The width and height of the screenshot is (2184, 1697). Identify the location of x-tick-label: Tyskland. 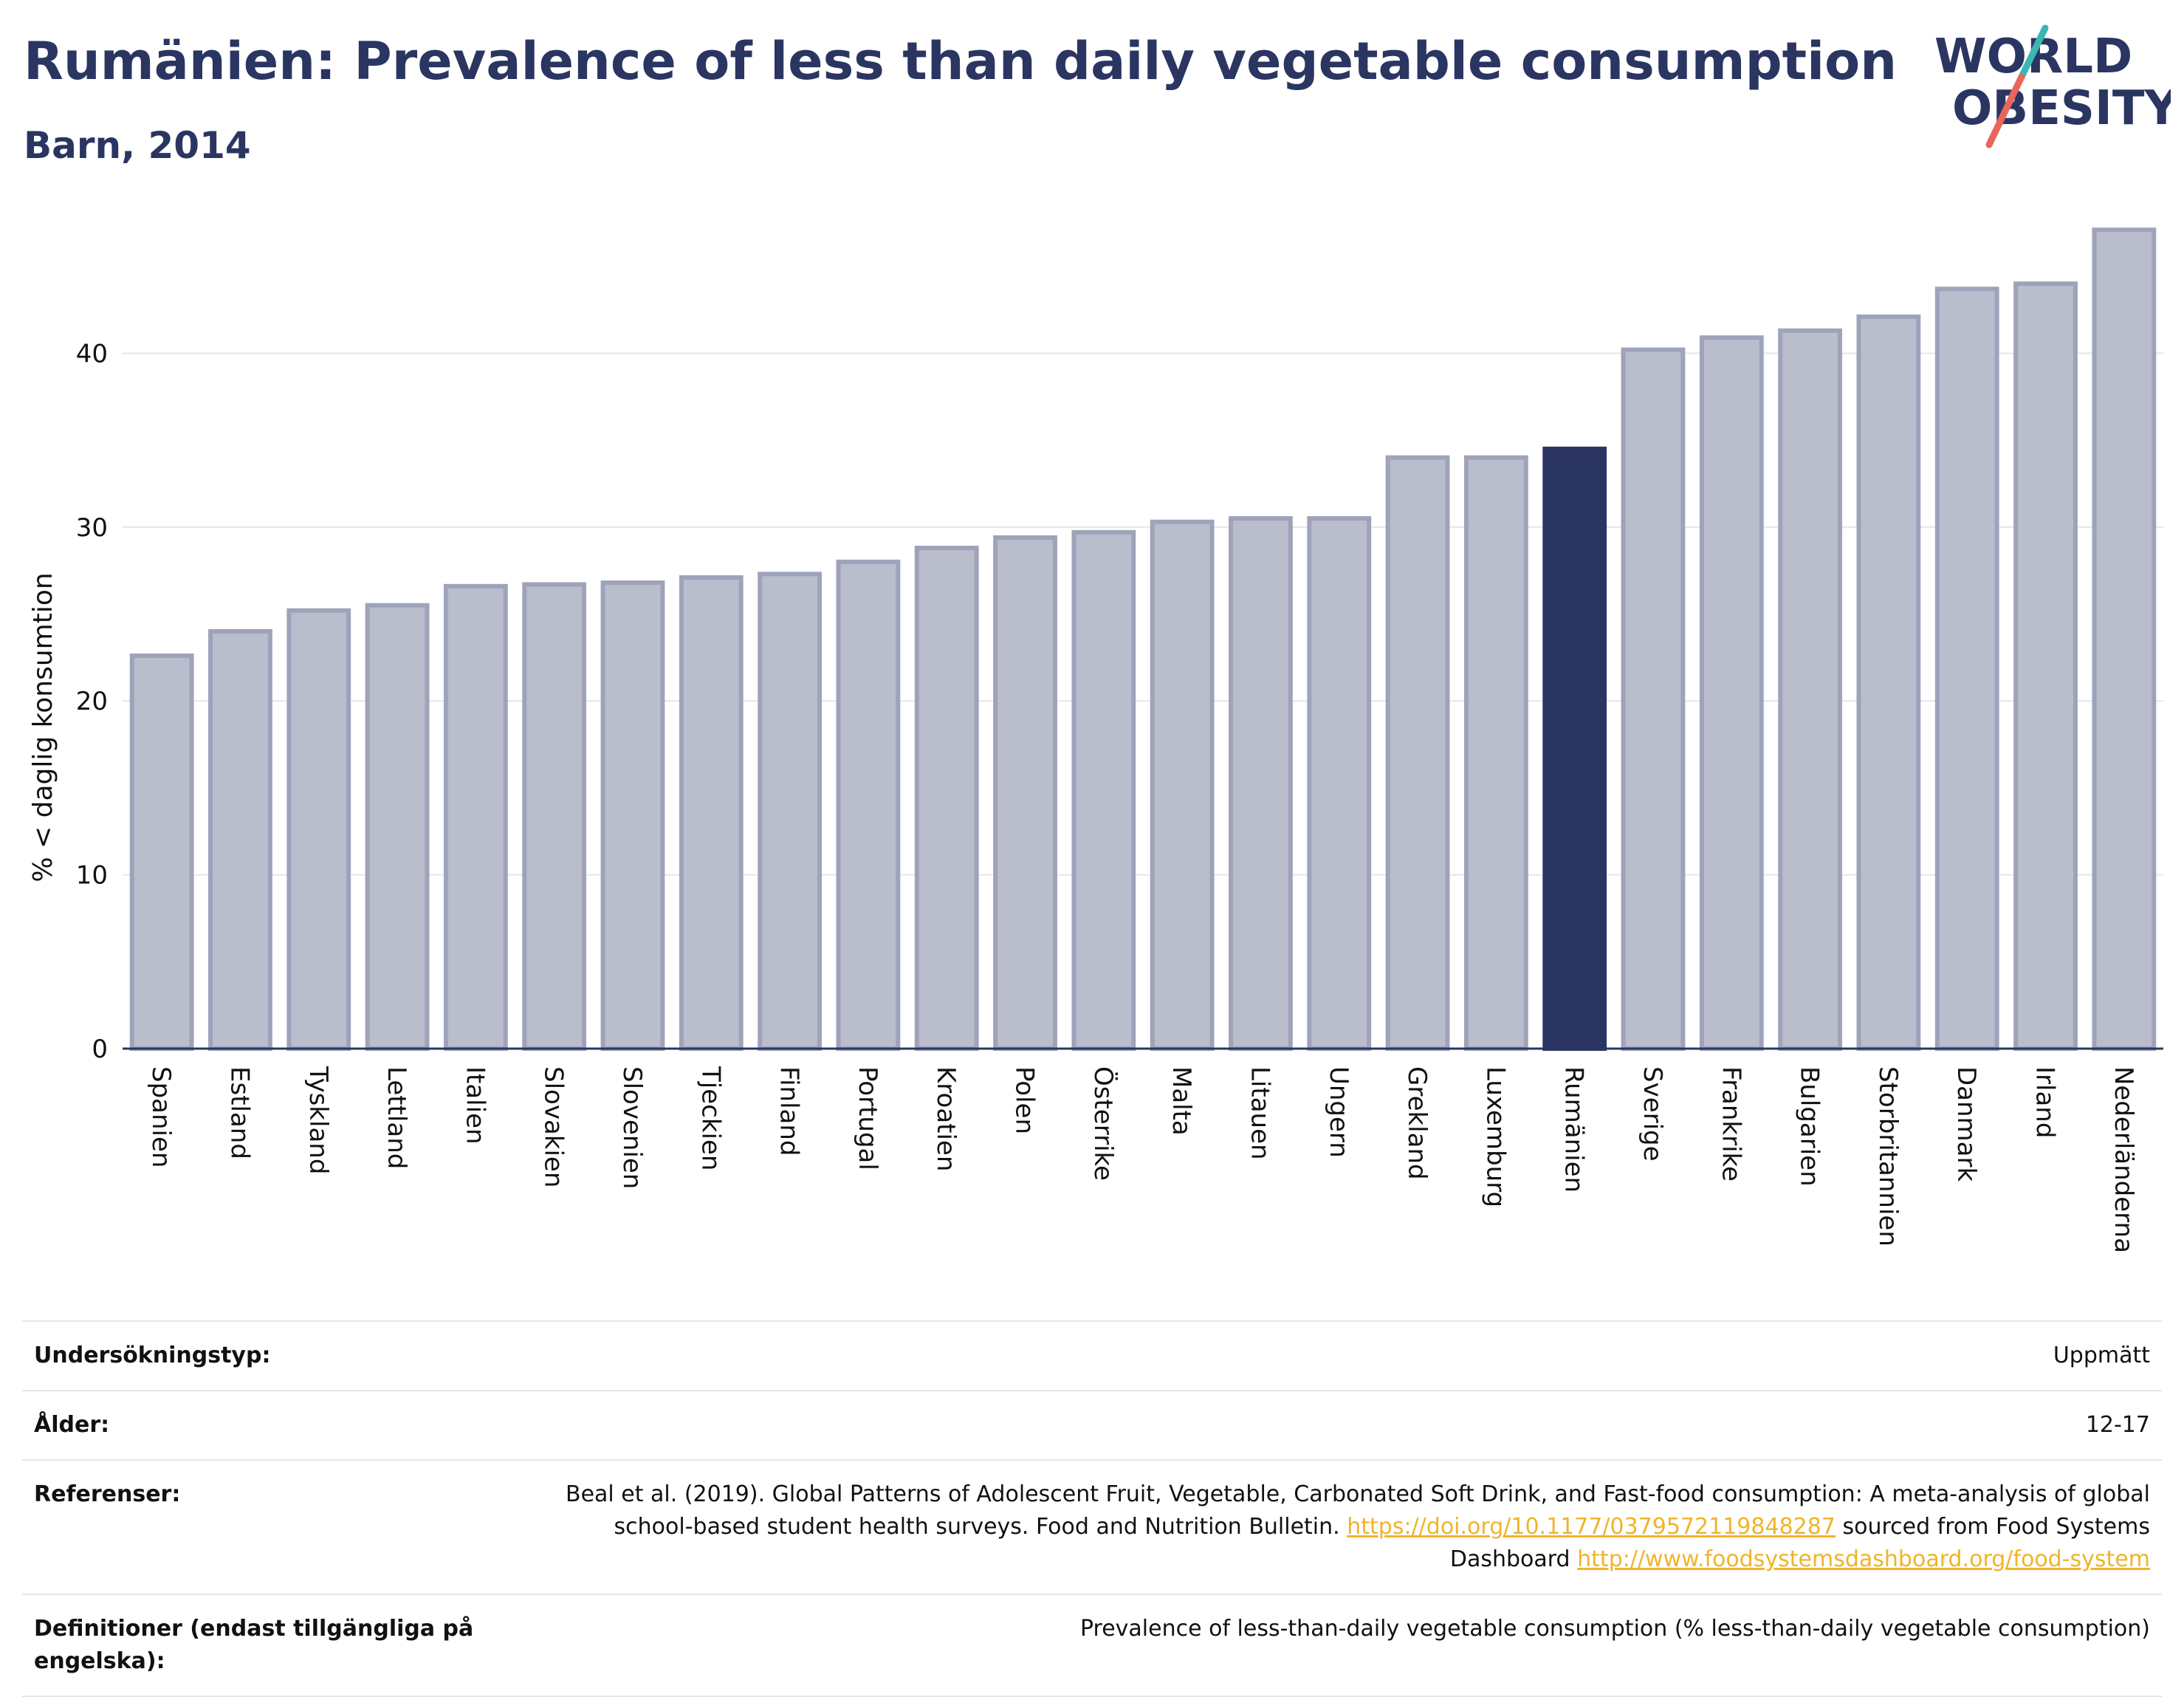
(318, 1120).